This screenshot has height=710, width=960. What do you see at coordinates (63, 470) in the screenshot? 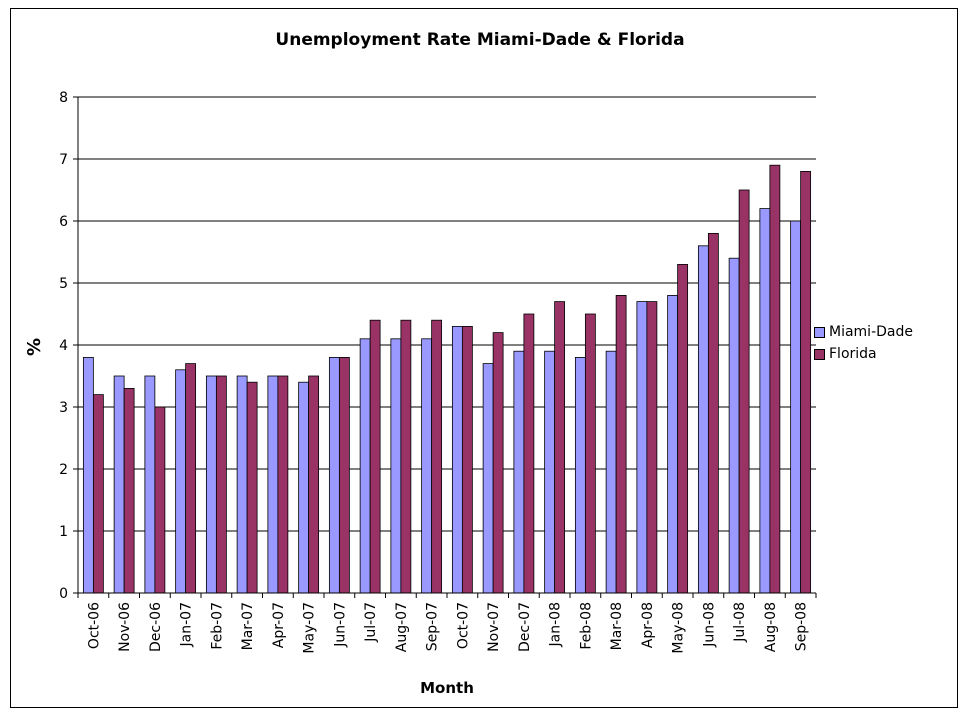
I see `y-tick-label-2: 2` at bounding box center [63, 470].